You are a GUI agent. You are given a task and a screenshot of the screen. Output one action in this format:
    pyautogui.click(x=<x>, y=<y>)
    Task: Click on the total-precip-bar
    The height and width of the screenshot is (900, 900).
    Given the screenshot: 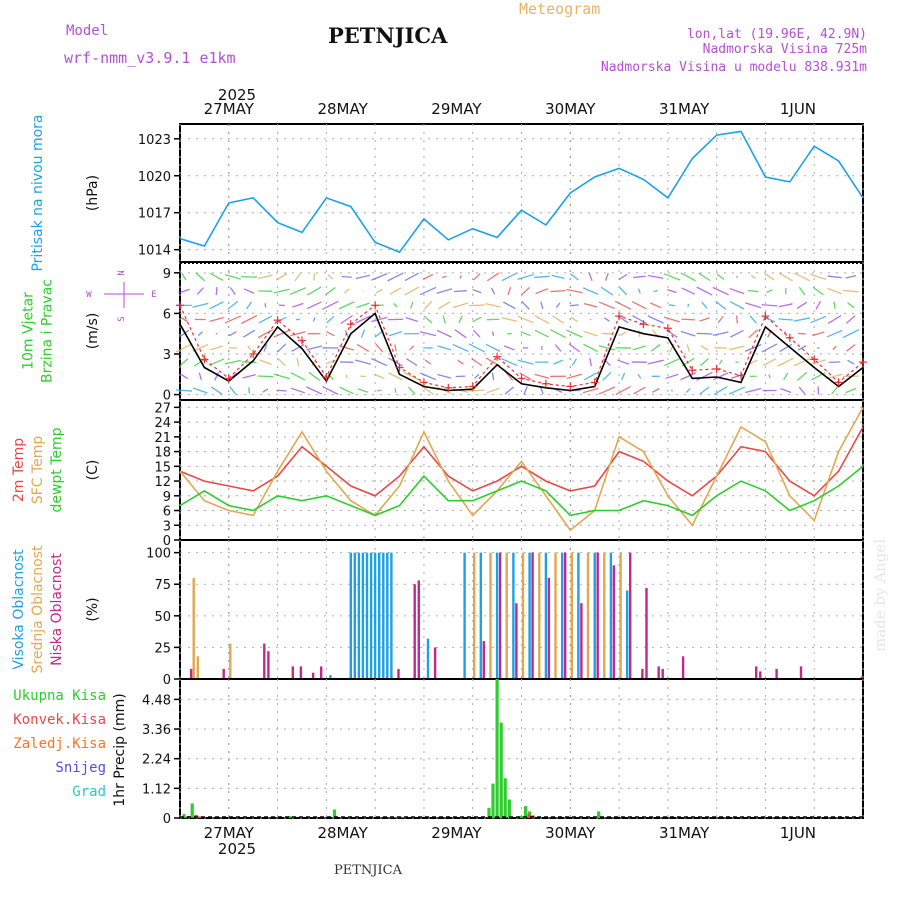 What is the action you would take?
    pyautogui.click(x=493, y=800)
    